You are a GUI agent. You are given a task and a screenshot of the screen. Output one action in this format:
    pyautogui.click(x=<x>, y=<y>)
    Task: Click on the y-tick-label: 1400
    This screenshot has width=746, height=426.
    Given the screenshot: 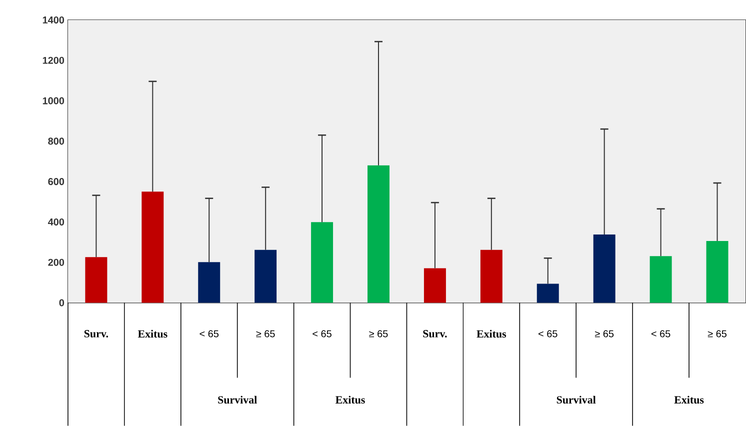 What is the action you would take?
    pyautogui.click(x=53, y=20)
    